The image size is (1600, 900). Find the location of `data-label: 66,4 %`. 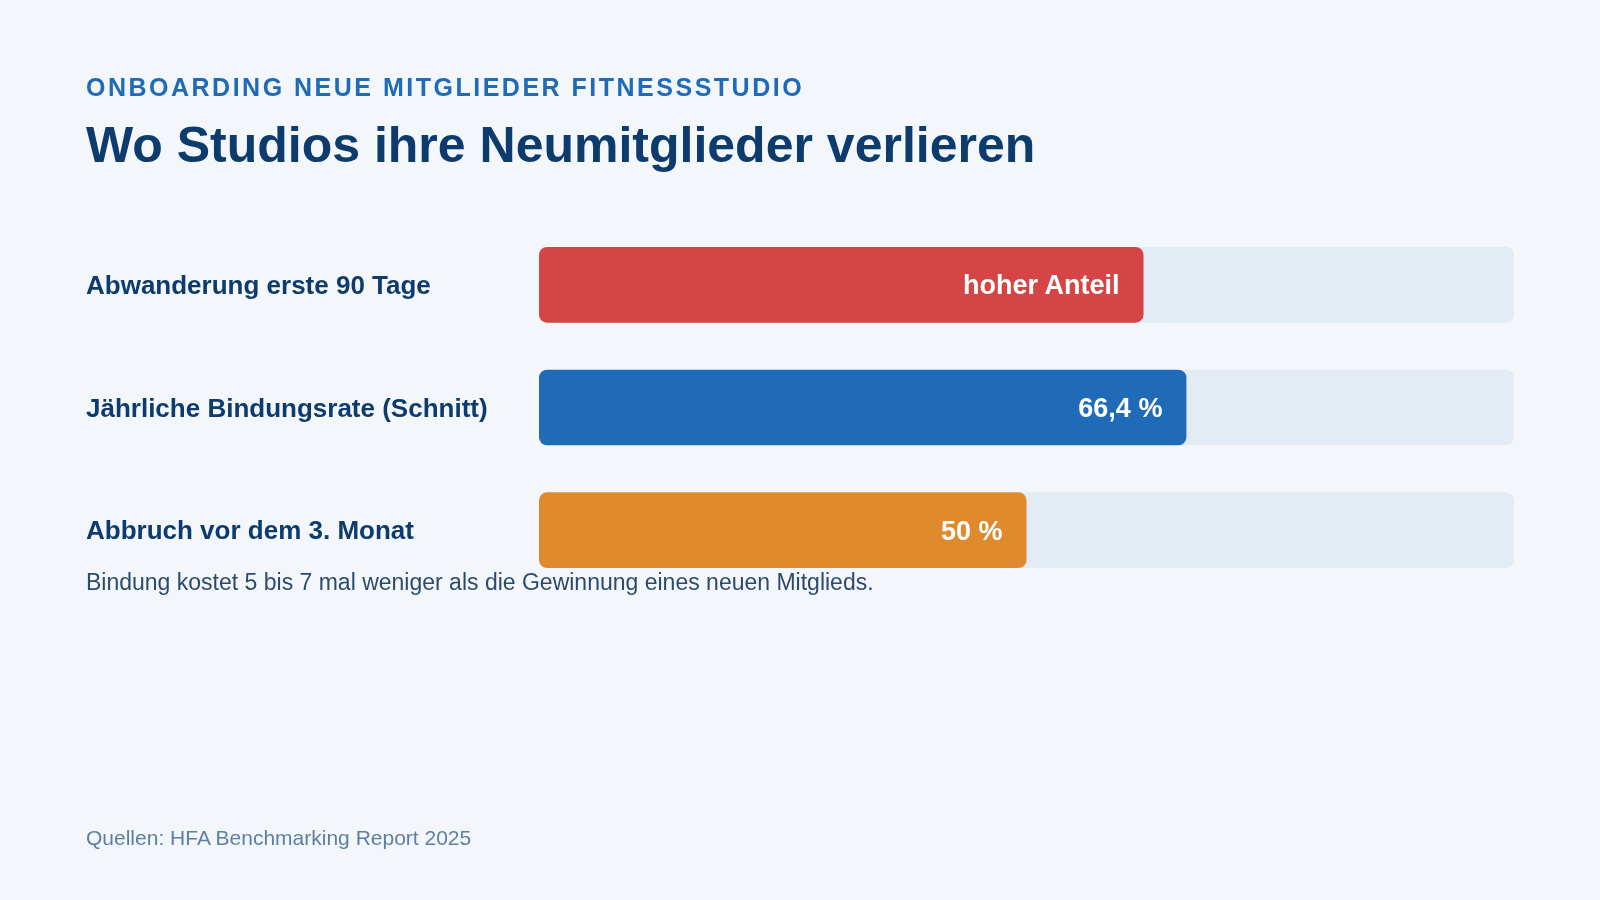

data-label: 66,4 % is located at coordinates (1120, 407).